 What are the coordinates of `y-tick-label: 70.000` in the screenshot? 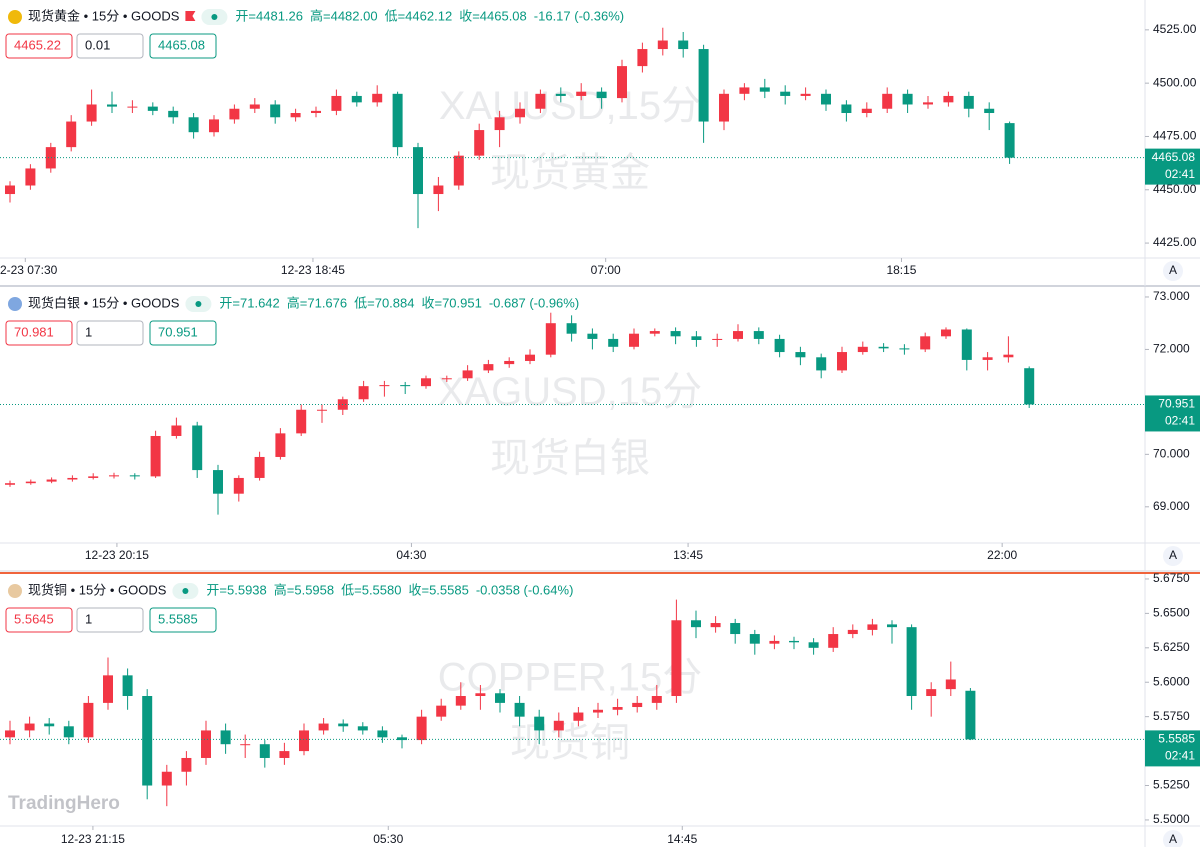 It's located at (1171, 454).